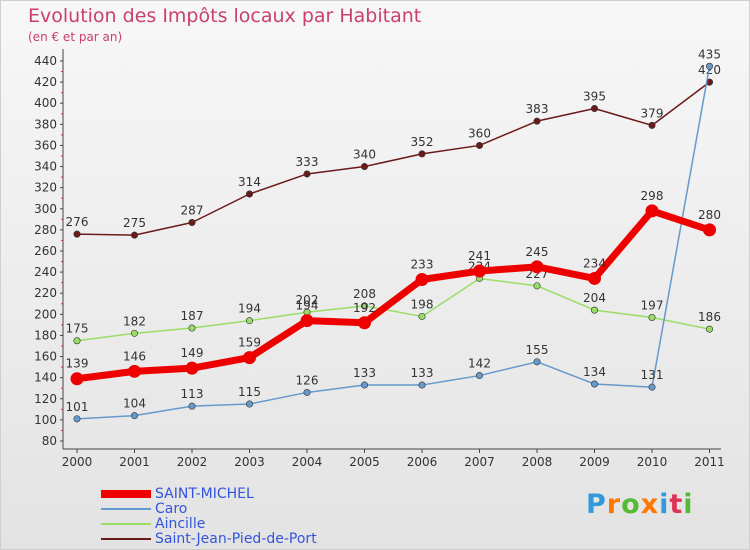 This screenshot has width=750, height=550. Describe the element at coordinates (393, 309) in the screenshot. I see `series-line-aincille` at that location.